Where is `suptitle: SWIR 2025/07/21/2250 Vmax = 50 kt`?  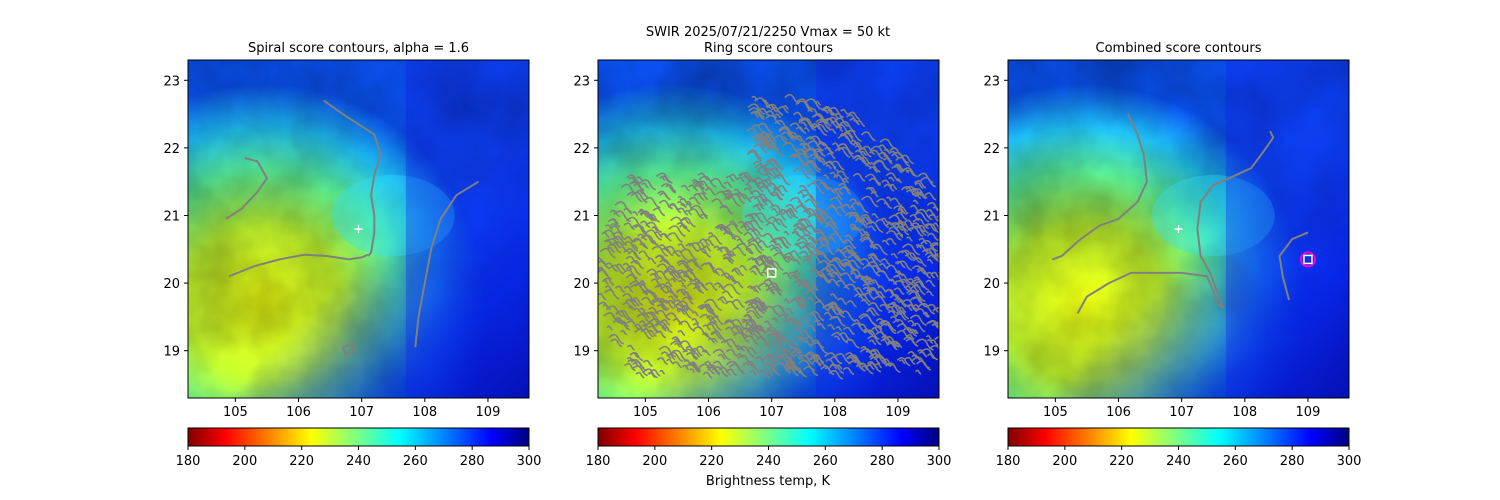
suptitle: SWIR 2025/07/21/2250 Vmax = 50 kt is located at coordinates (768, 32).